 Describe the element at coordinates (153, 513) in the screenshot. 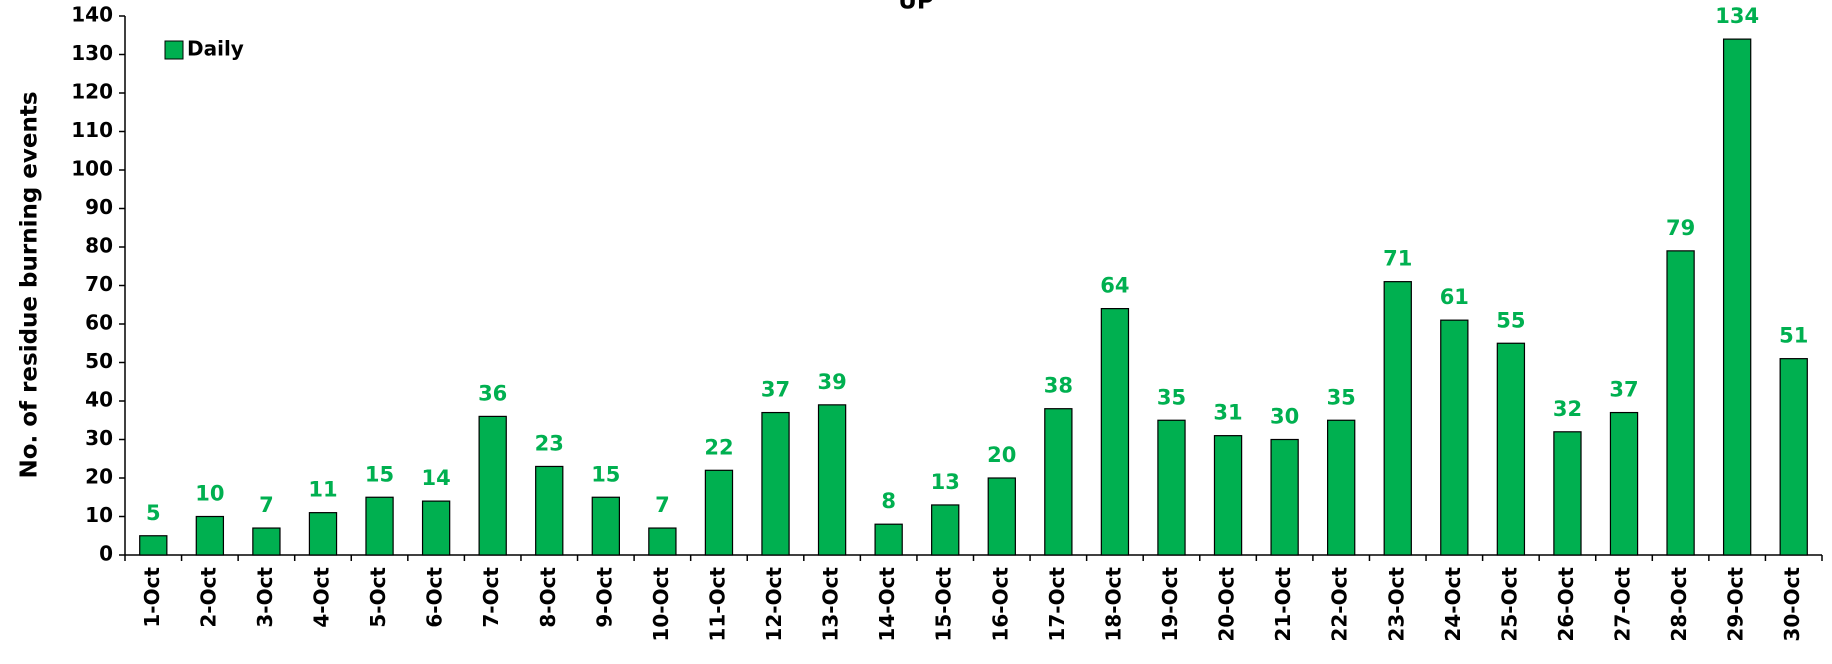

I see `value-label: 5` at that location.